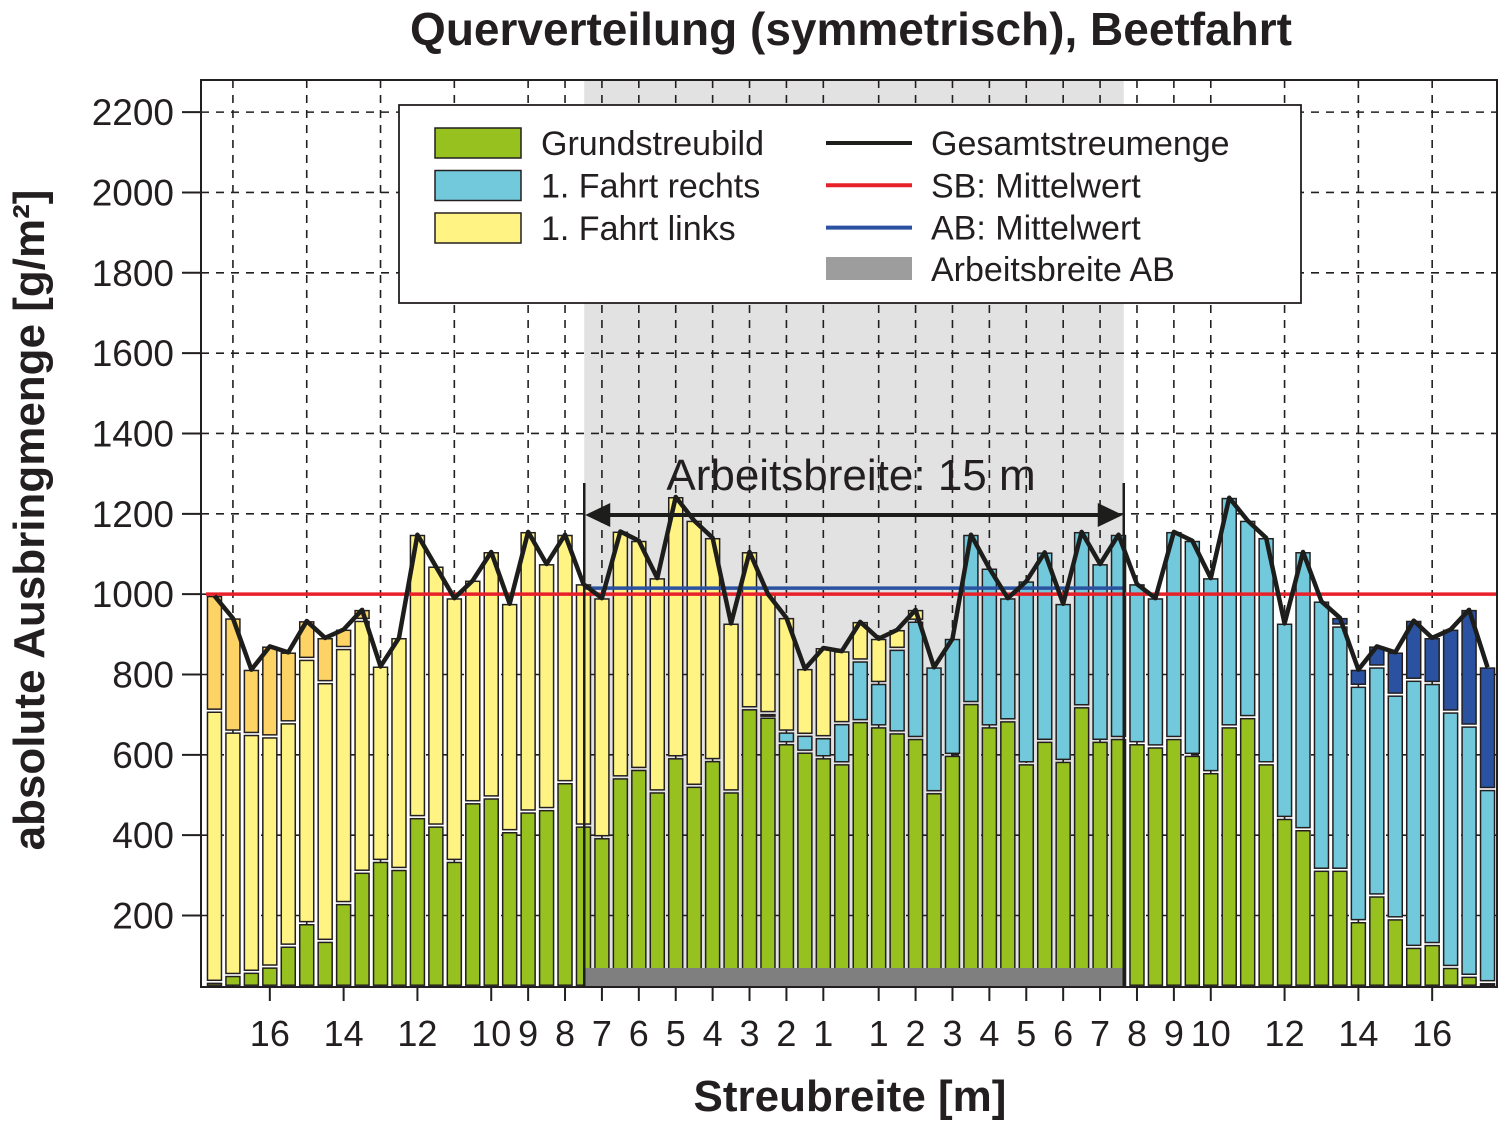 This screenshot has height=1122, width=1500. What do you see at coordinates (823, 1033) in the screenshot?
I see `x-tick-label: 1` at bounding box center [823, 1033].